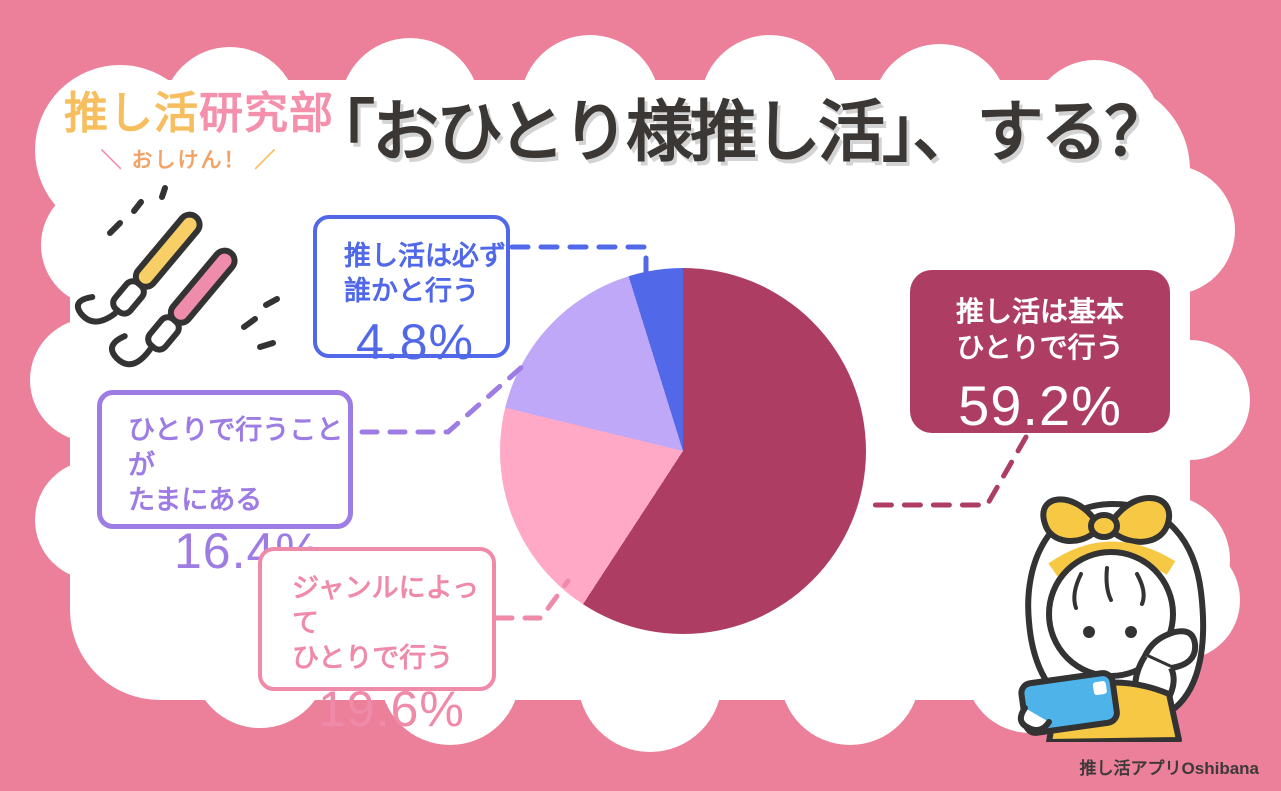 Image resolution: width=1281 pixels, height=791 pixels. I want to click on oshikatsu-kenkyubu-logo: 推し活研究部 ＼ おしけん！ ／, so click(198, 131).